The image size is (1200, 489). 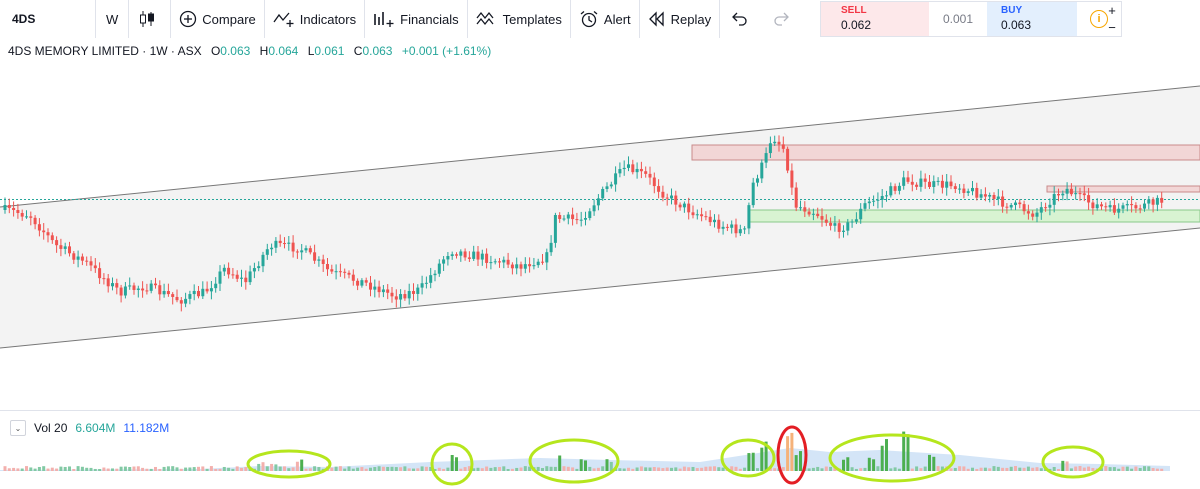 I want to click on buy-button: BUY 0.063, so click(x=1032, y=19).